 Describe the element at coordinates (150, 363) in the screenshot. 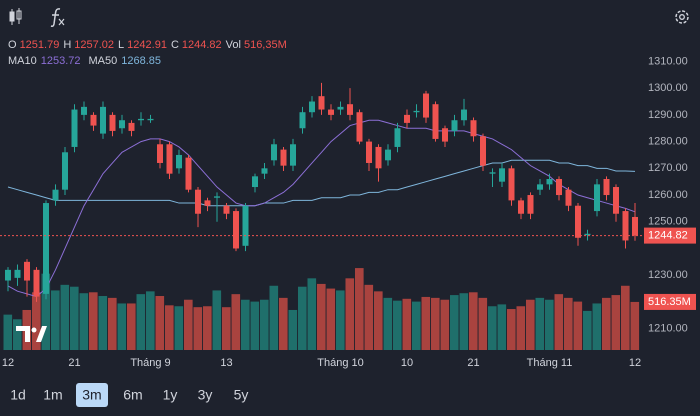

I see `x-tick-label: Tháng 9` at that location.